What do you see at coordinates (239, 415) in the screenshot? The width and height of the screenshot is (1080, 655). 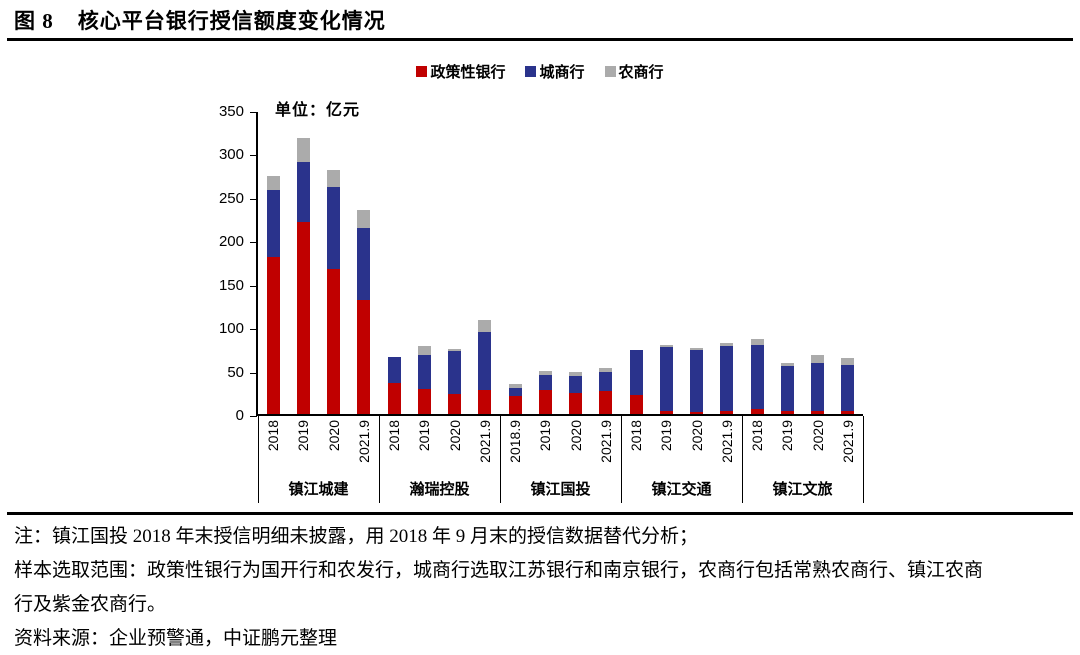 I see `y-tick-label: 0` at bounding box center [239, 415].